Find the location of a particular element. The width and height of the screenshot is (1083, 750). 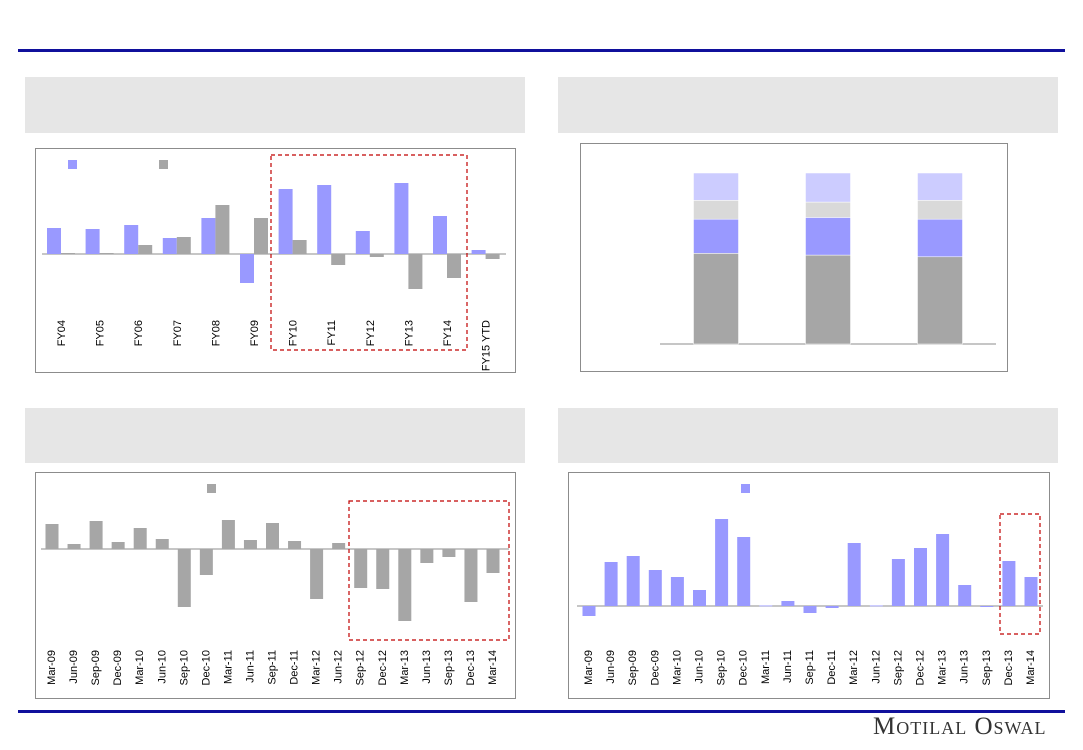

chart4-x-tick-label: Dec-12 is located at coordinates (921, 667).